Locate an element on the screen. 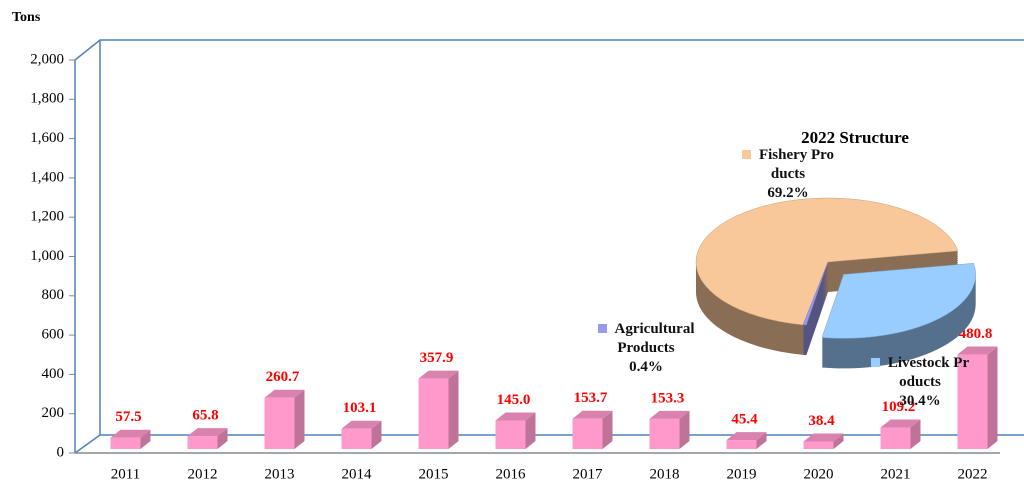  x-tick-label: 2013 is located at coordinates (280, 474).